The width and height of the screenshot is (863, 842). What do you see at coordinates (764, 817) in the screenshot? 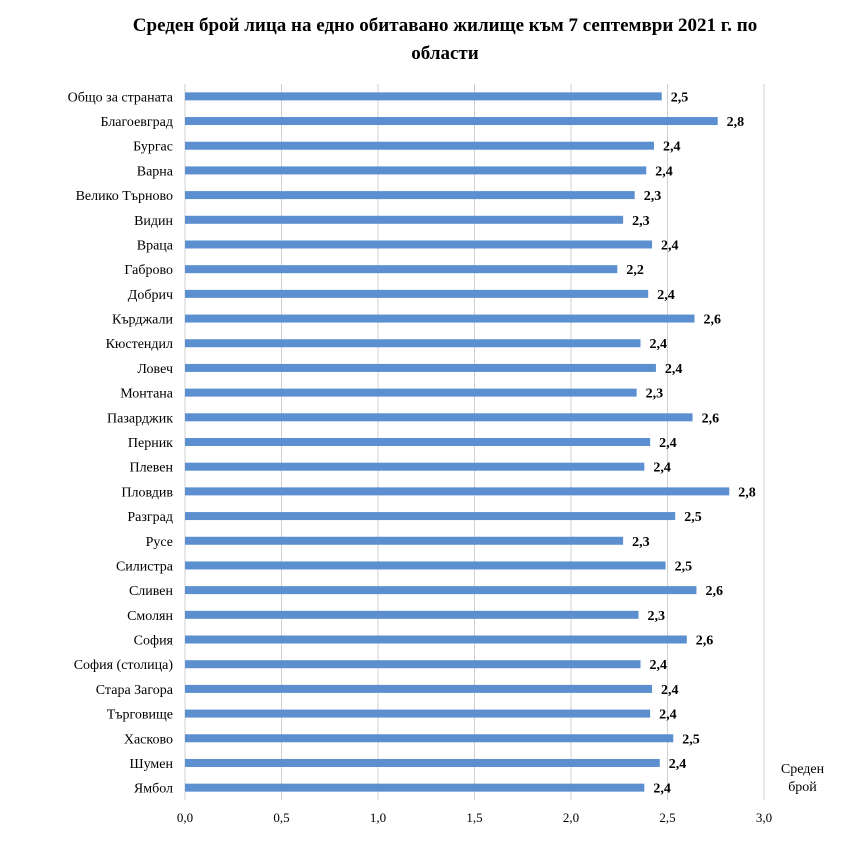
I see `x-tick-label: 3,0` at bounding box center [764, 817].